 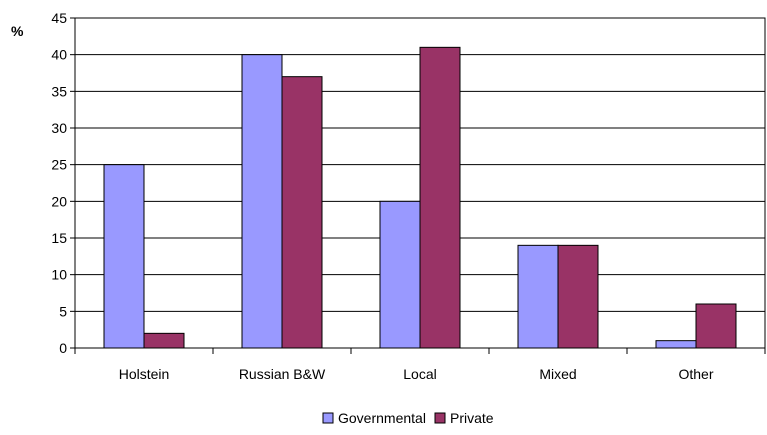 I want to click on y-tick-label: 40, so click(x=59, y=55).